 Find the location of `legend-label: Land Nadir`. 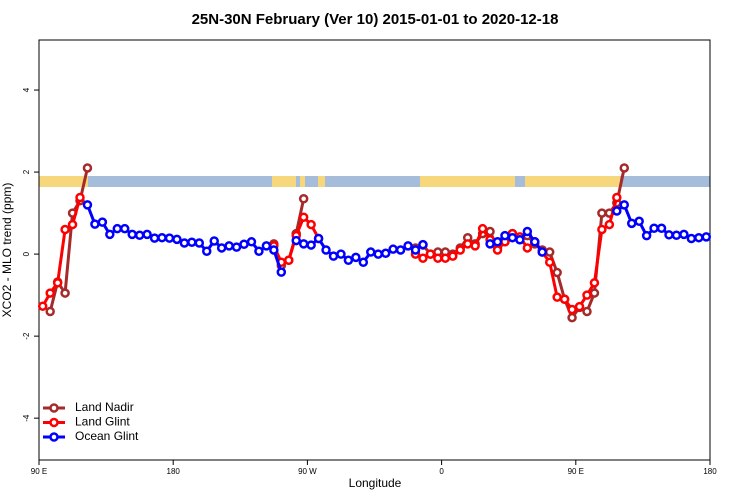

legend-label: Land Nadir is located at coordinates (104, 407).